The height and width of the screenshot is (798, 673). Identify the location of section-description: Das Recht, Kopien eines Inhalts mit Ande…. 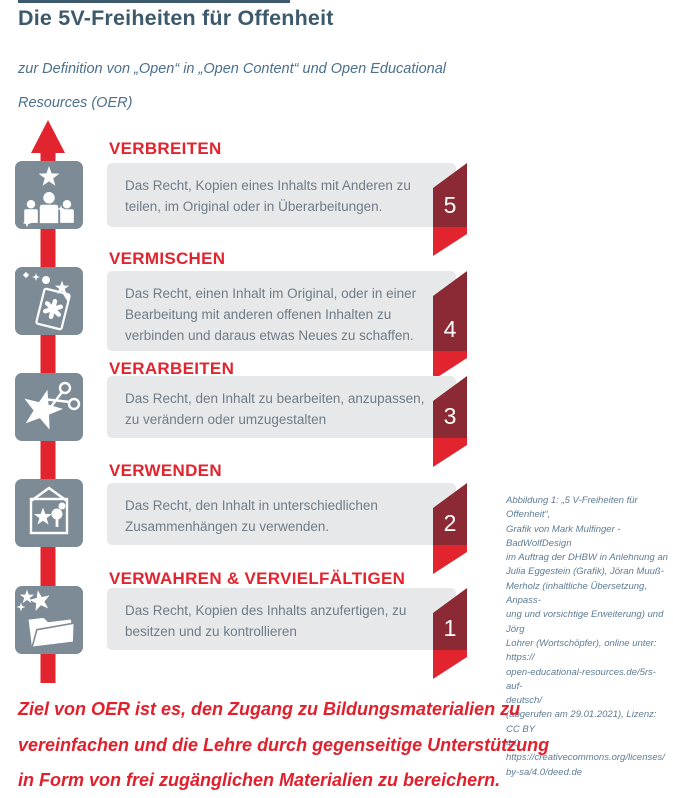
(268, 196).